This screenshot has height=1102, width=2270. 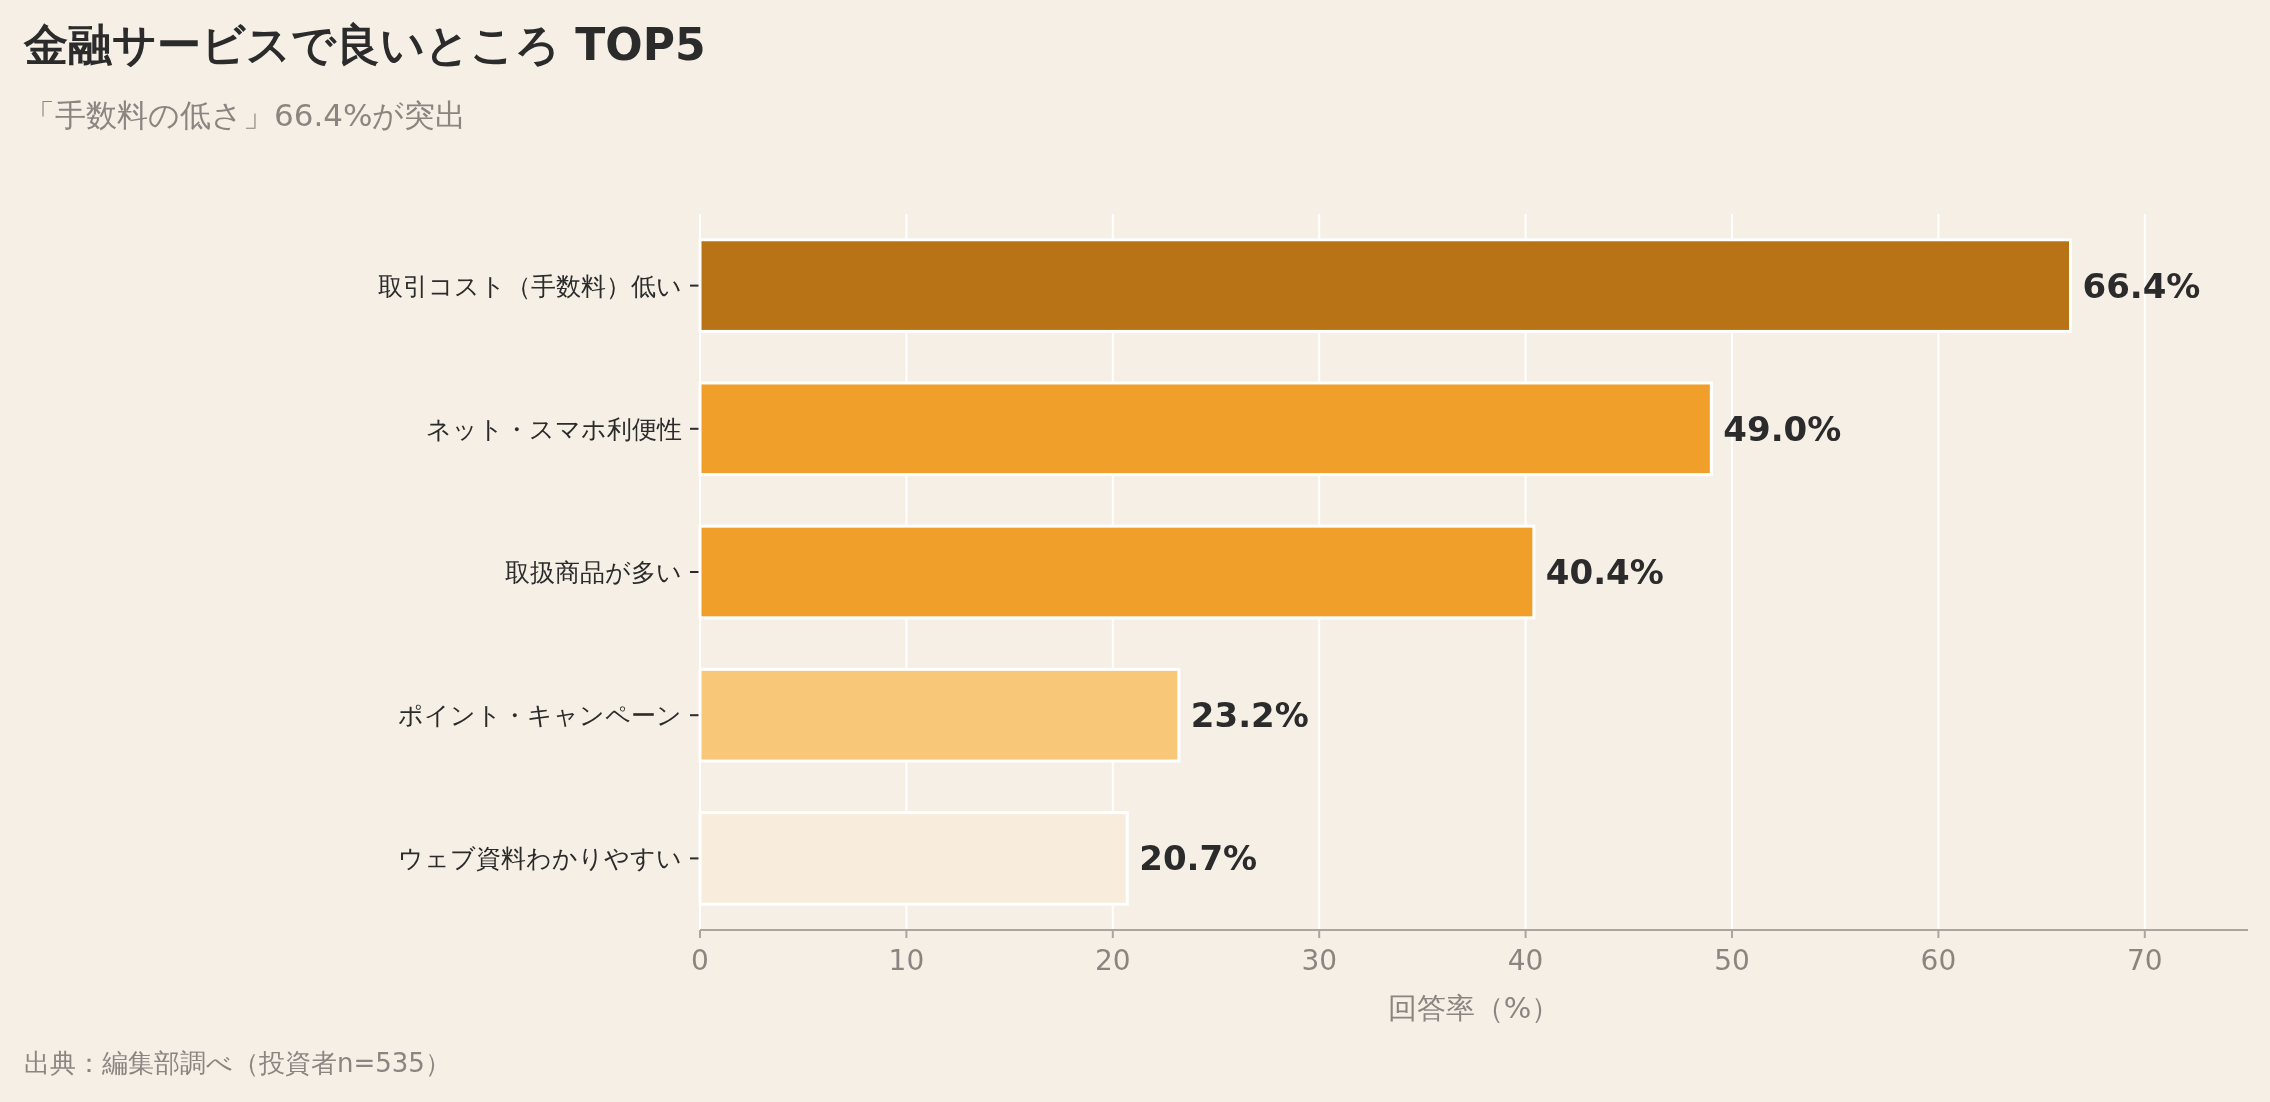 What do you see at coordinates (1525, 960) in the screenshot?
I see `x-tick-label: 40` at bounding box center [1525, 960].